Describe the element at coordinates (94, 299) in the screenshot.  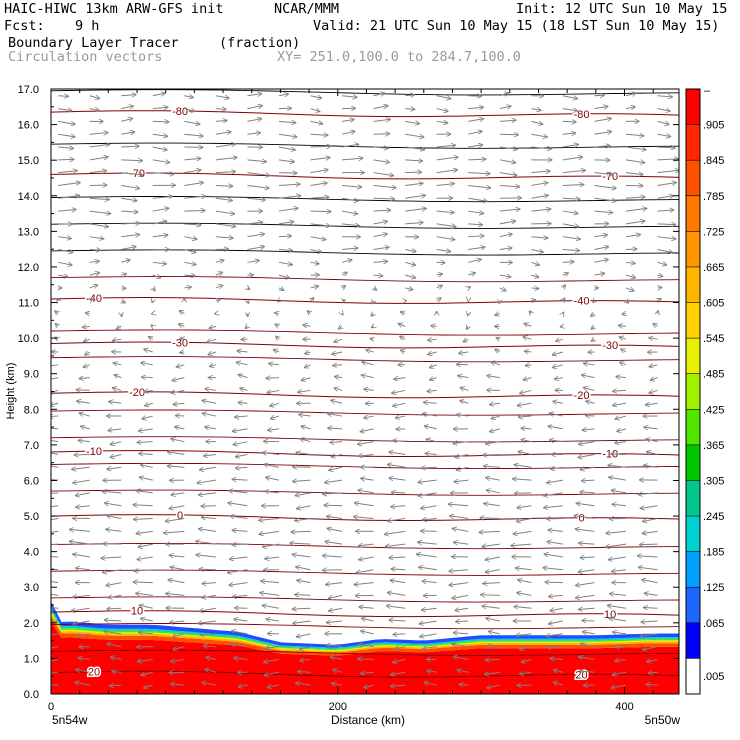
I see `contour-label: -40` at that location.